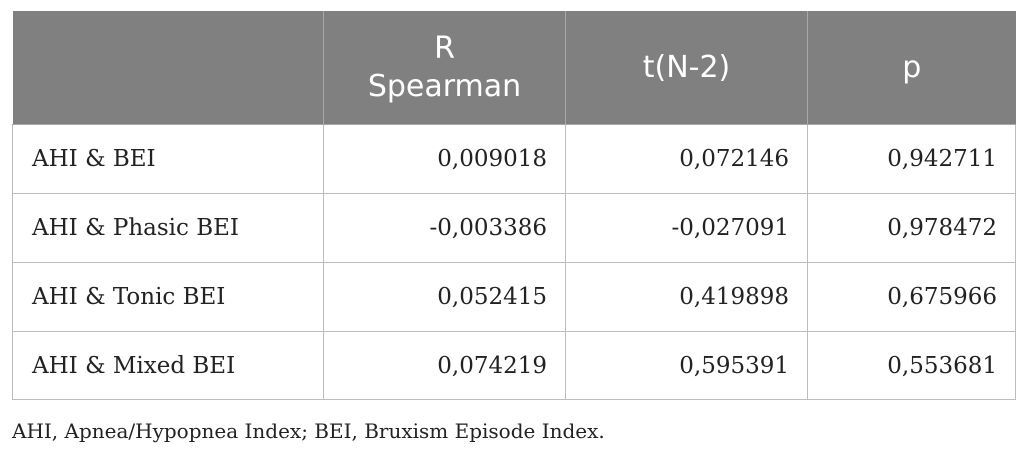 The height and width of the screenshot is (456, 1026). I want to click on row-label: AHI & Tonic BEI, so click(168, 297).